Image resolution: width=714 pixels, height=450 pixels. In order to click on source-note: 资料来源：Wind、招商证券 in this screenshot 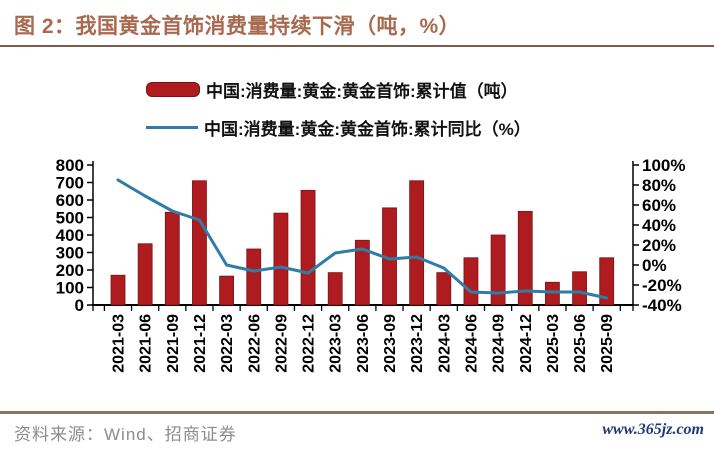, I will do `click(125, 434)`.